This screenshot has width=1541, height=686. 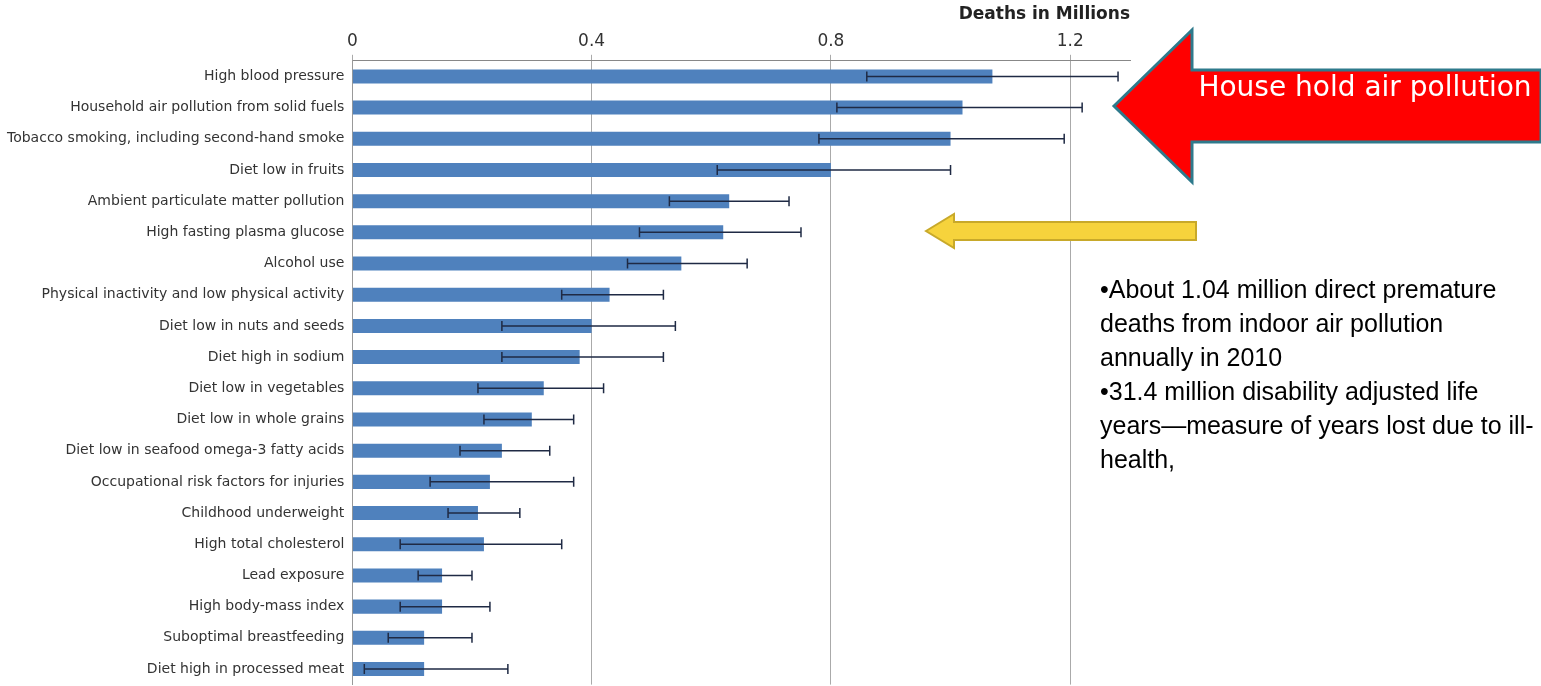 I want to click on y-tick-label: Diet high in sodium, so click(x=276, y=355).